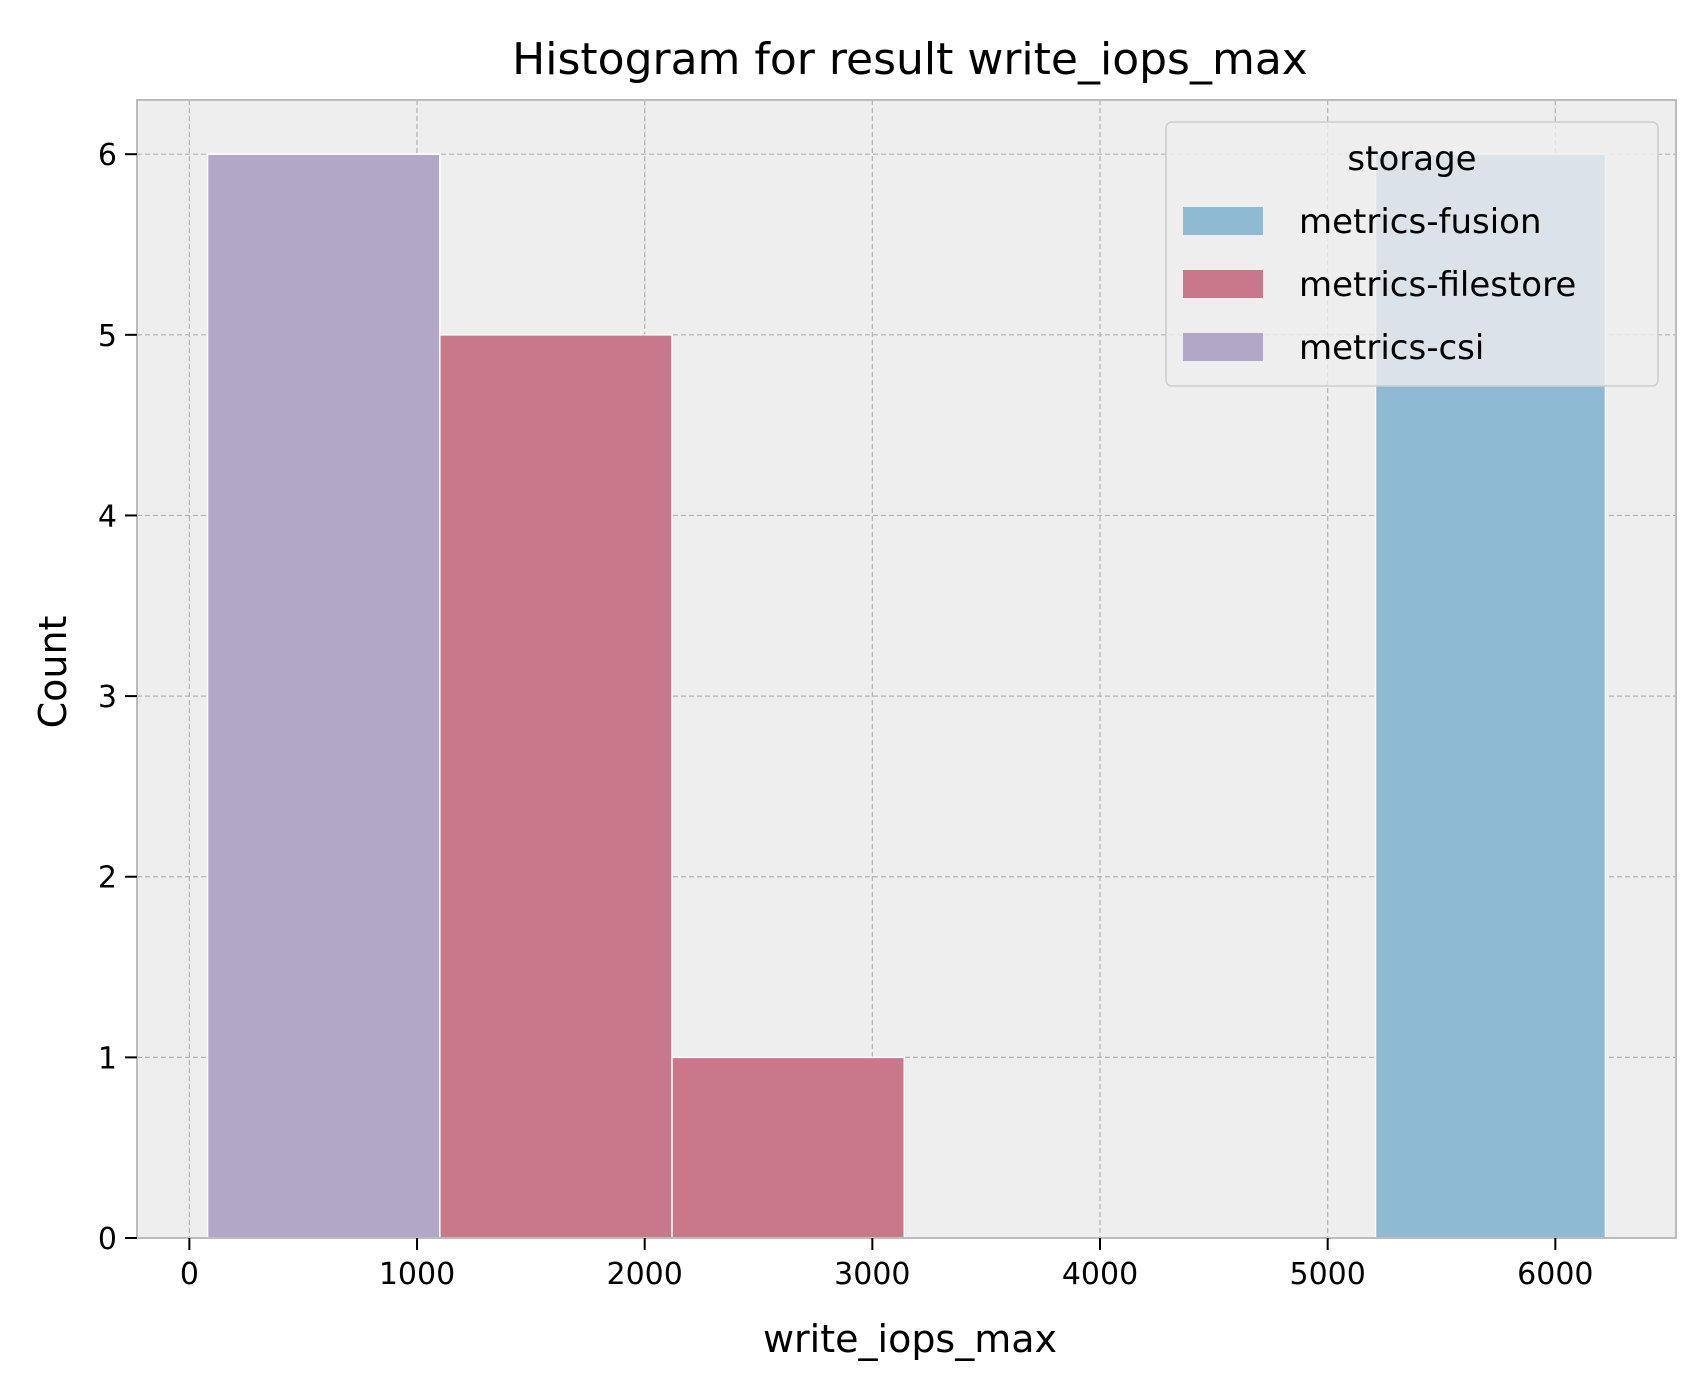 The image size is (1698, 1385). I want to click on x-tick-label: 4000, so click(1100, 1274).